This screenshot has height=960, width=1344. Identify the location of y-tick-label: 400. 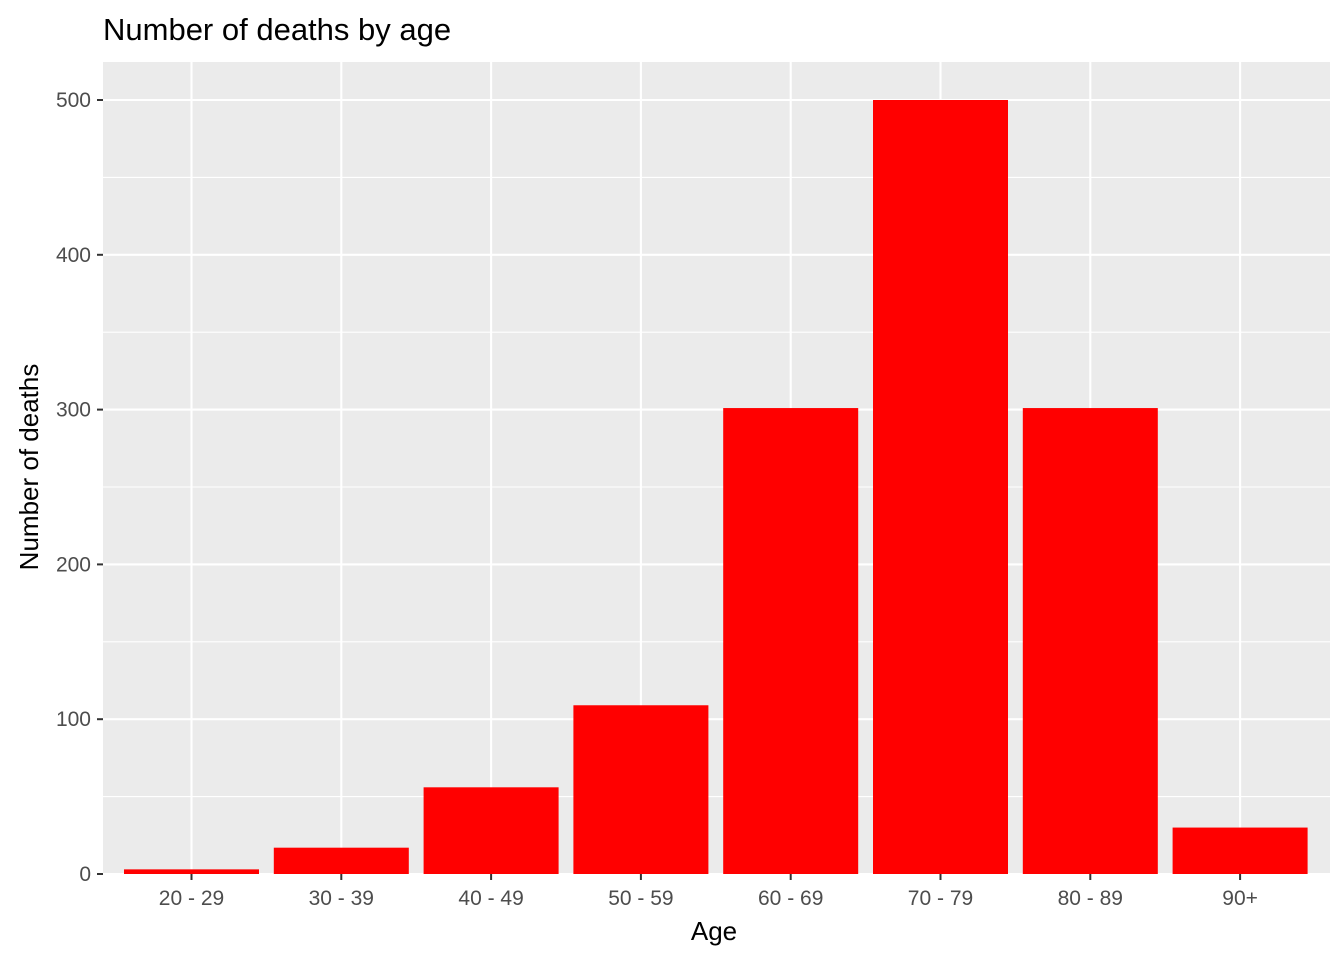
(73, 255).